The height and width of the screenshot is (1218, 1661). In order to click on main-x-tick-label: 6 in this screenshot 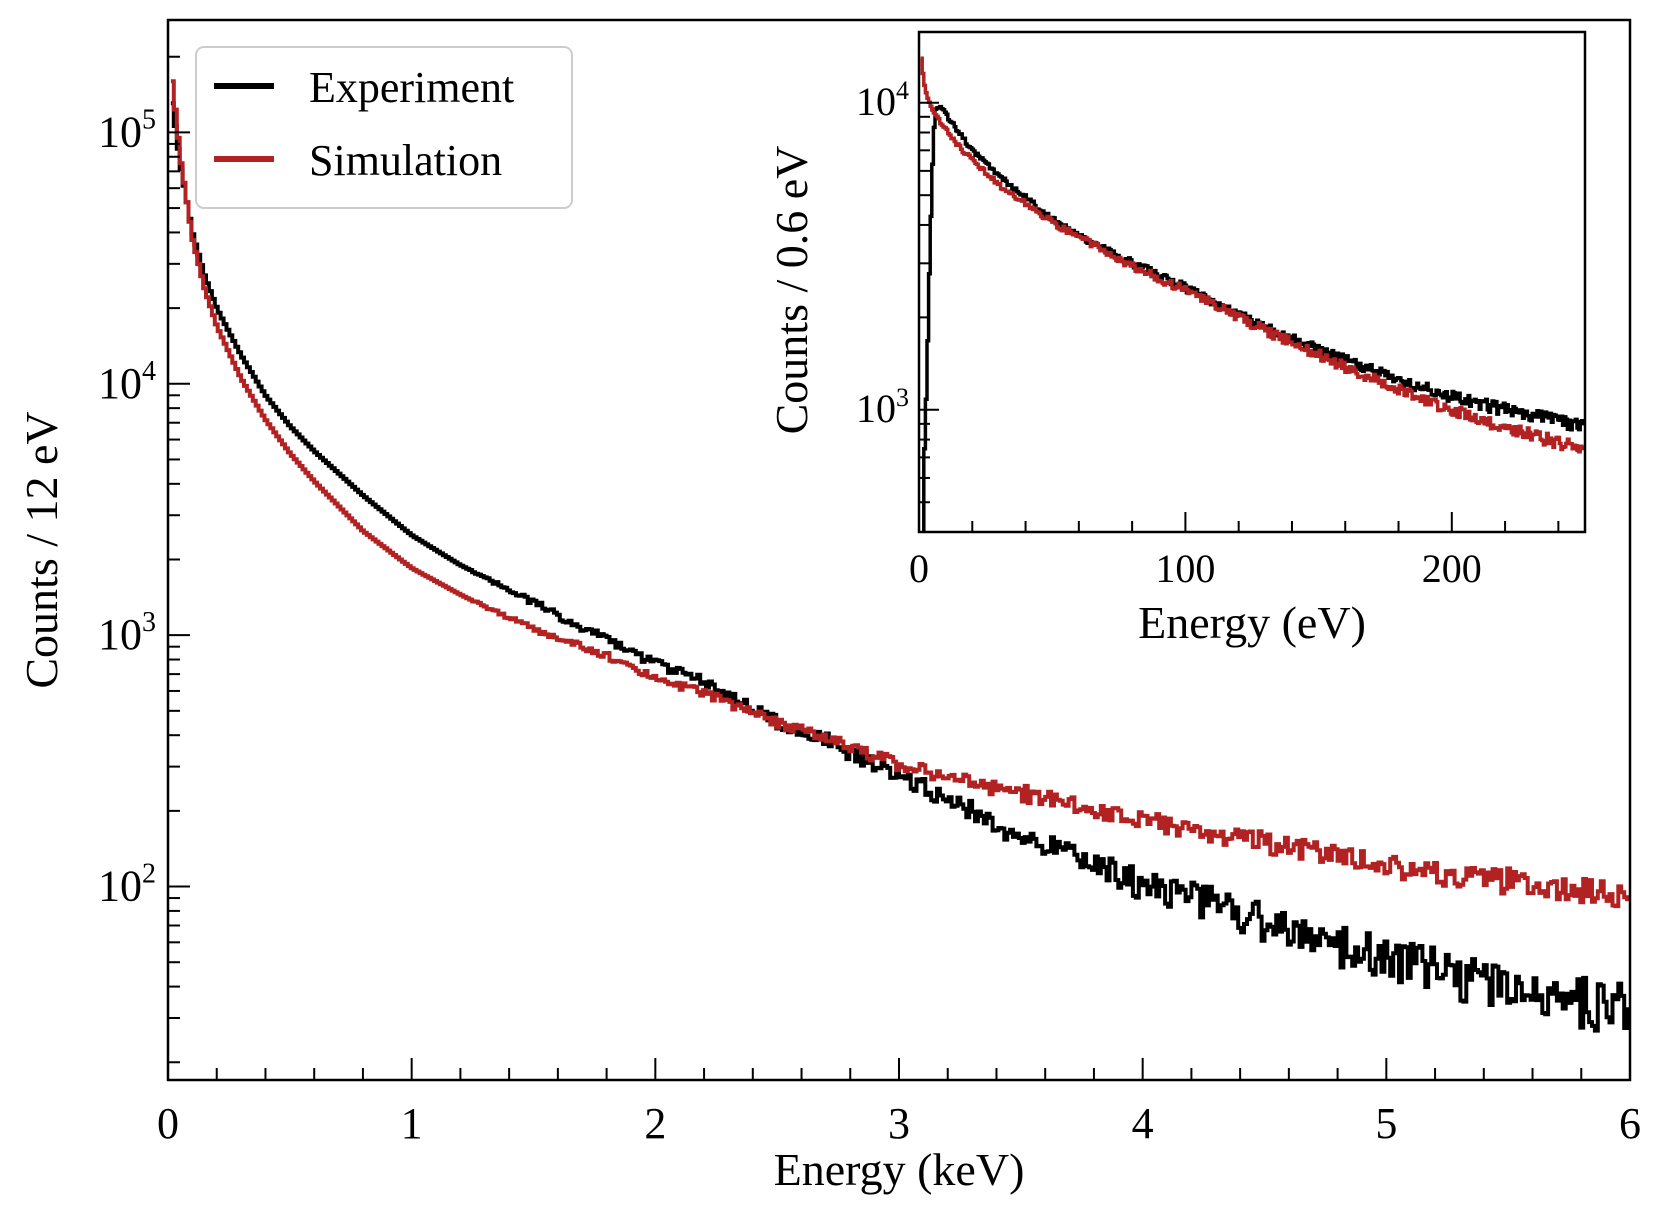, I will do `click(1630, 1123)`.